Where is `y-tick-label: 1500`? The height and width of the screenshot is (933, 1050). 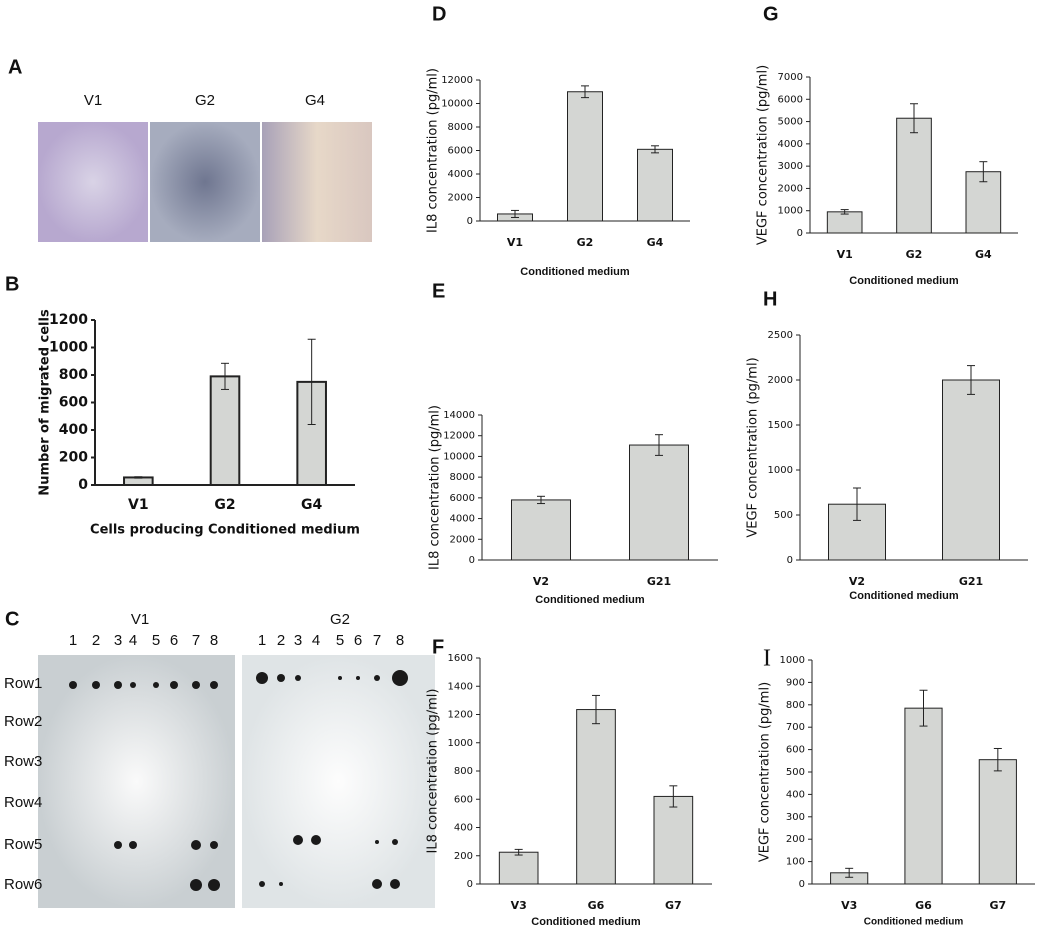
y-tick-label: 1500 is located at coordinates (780, 425).